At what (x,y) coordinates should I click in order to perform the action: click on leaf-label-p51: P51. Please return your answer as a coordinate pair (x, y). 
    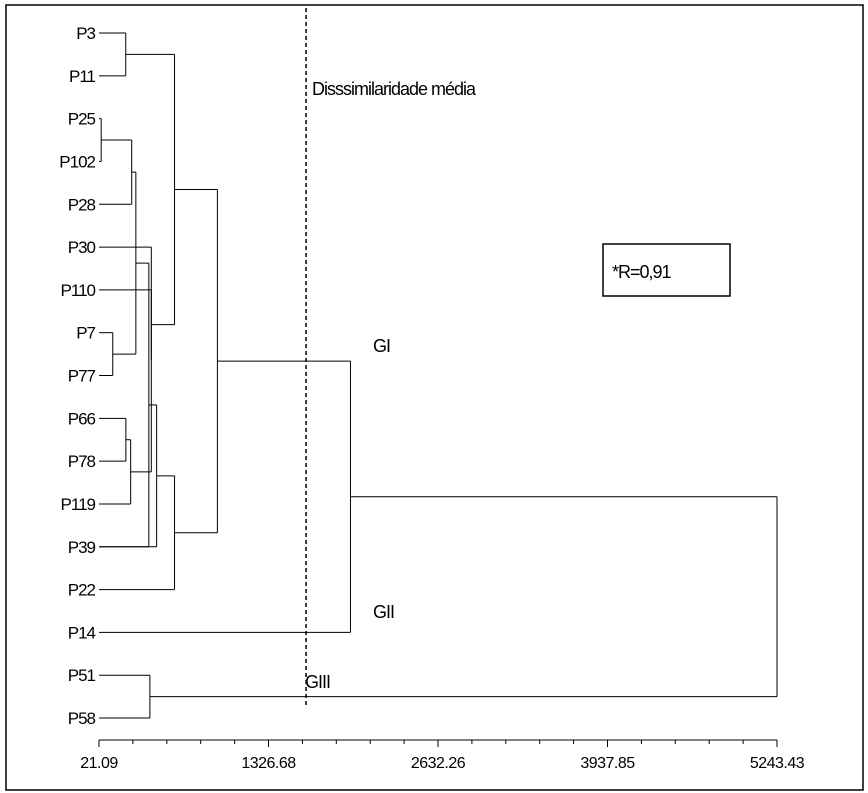
    Looking at the image, I should click on (82, 675).